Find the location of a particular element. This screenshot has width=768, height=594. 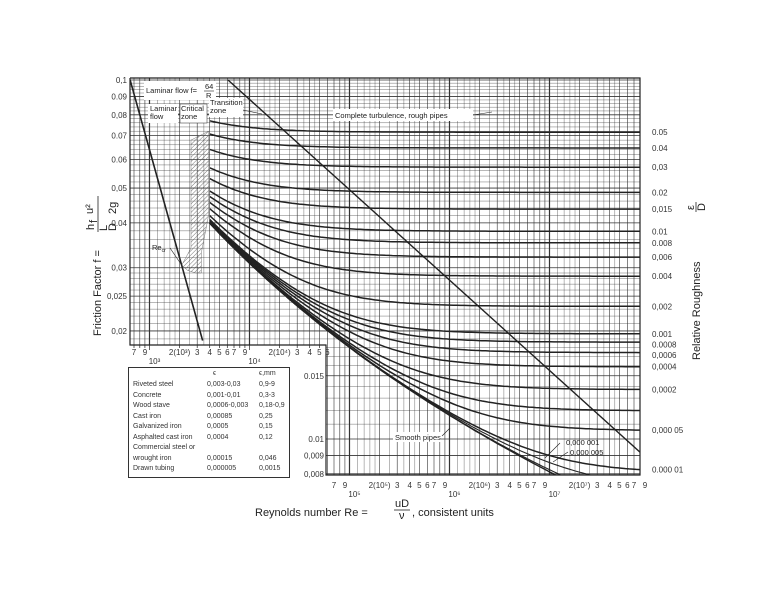

laminar-flow-line is located at coordinates (167, 210).